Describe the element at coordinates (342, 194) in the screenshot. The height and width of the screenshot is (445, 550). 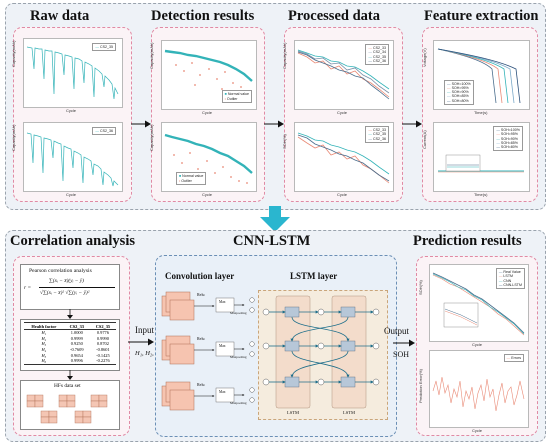
I see `processed-plot2-xlabel: Cycle` at that location.